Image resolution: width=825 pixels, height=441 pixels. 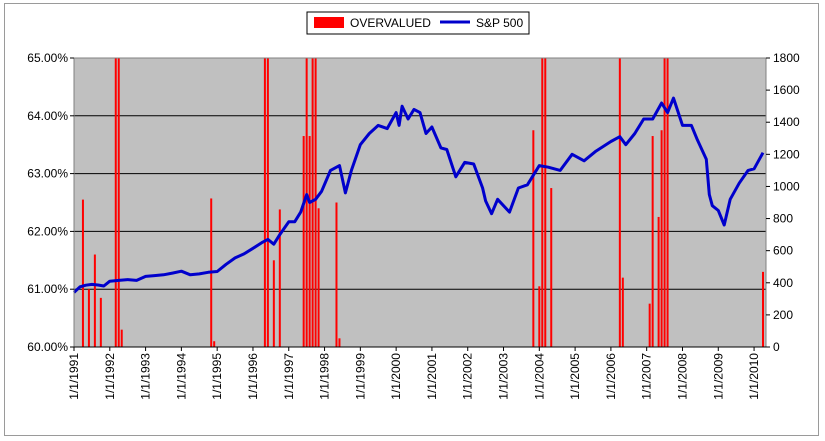 I want to click on x-tick-label: 1/1/1996, so click(x=253, y=376).